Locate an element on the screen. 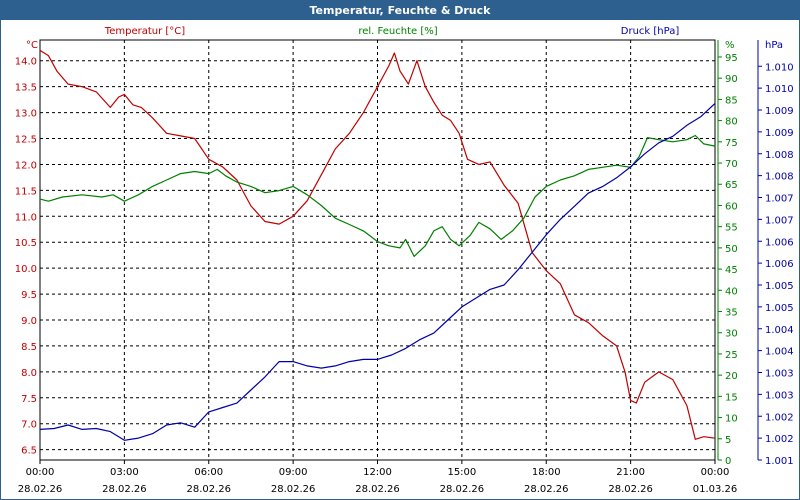 This screenshot has height=500, width=800. temperature-tick-label: 10.0 is located at coordinates (26, 269).